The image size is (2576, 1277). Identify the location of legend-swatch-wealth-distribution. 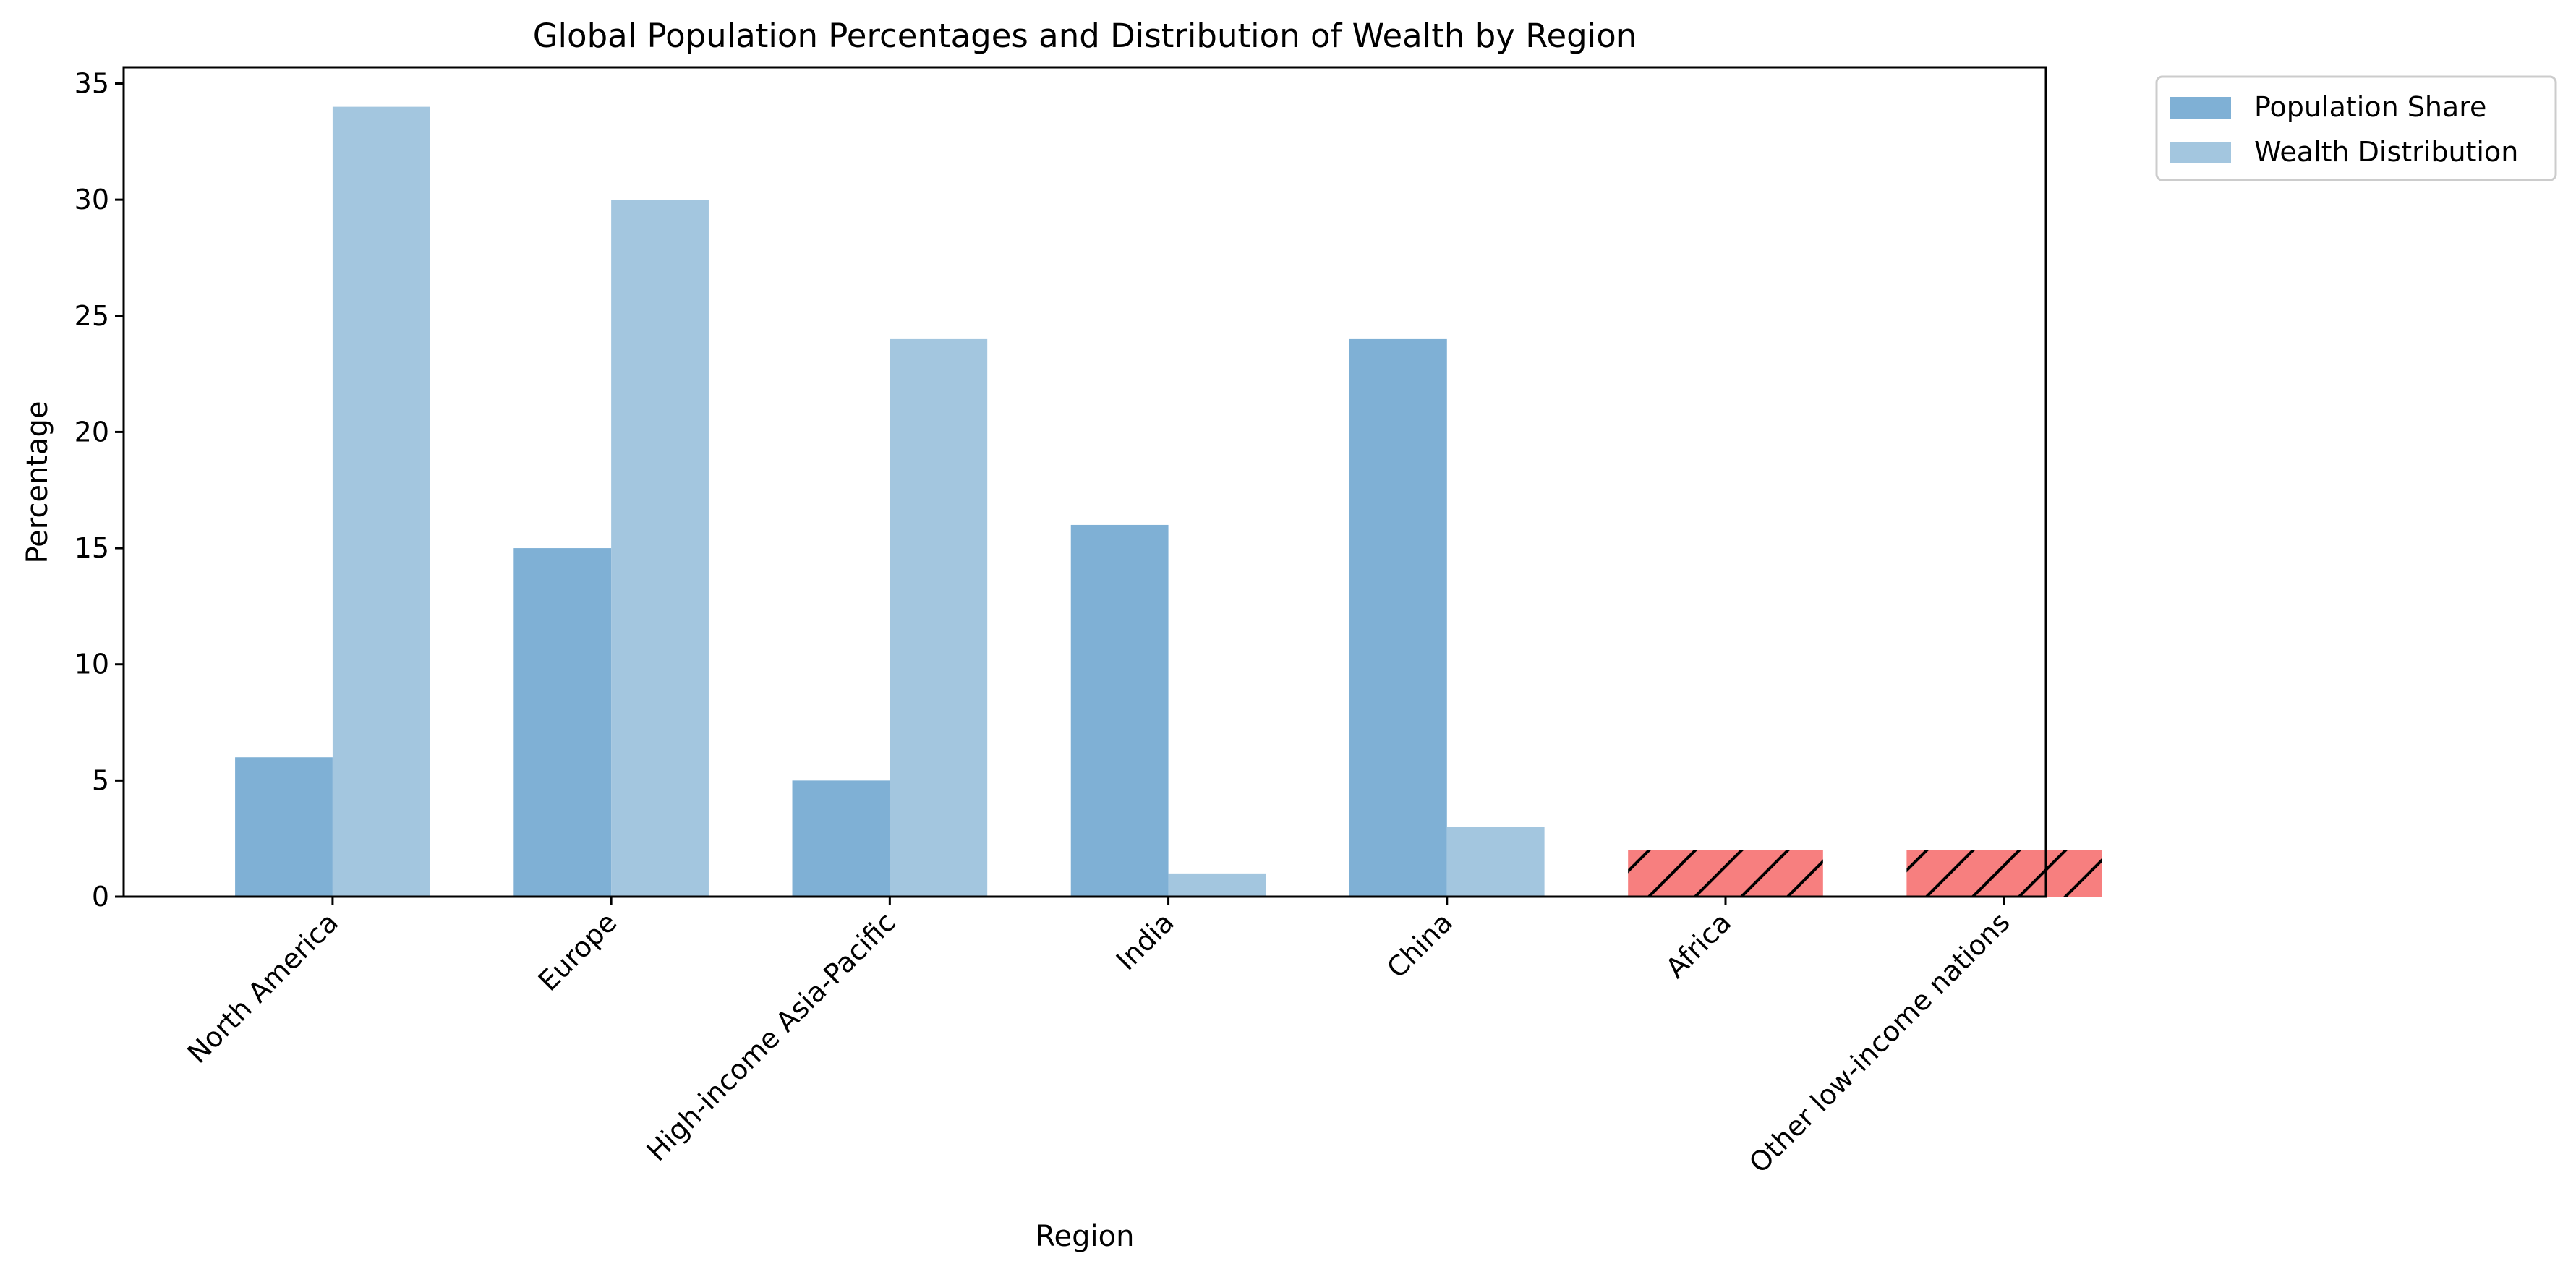
(2200, 152).